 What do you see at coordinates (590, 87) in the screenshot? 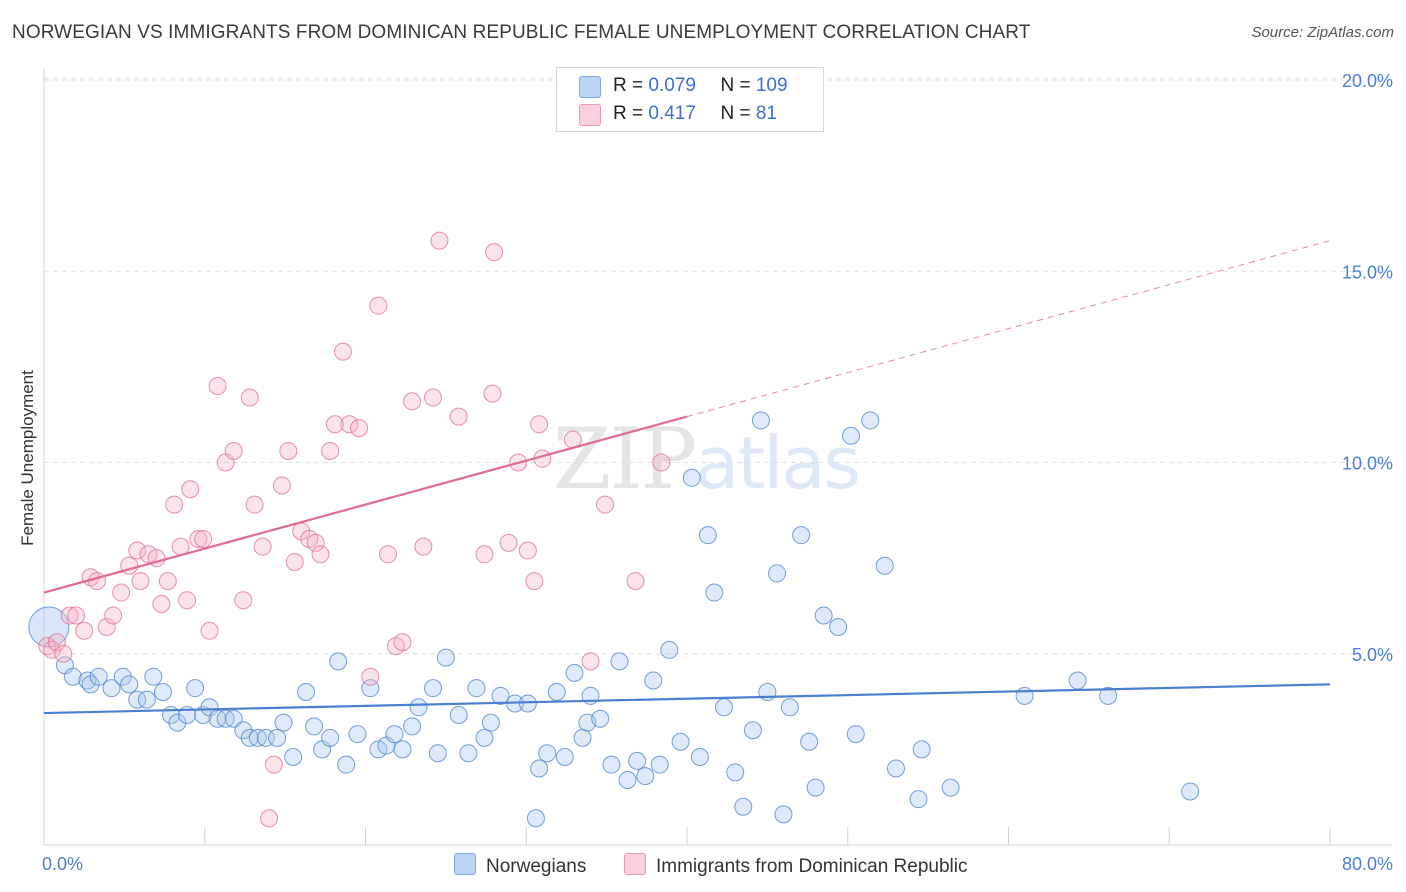
I see `legend-swatch-blue` at bounding box center [590, 87].